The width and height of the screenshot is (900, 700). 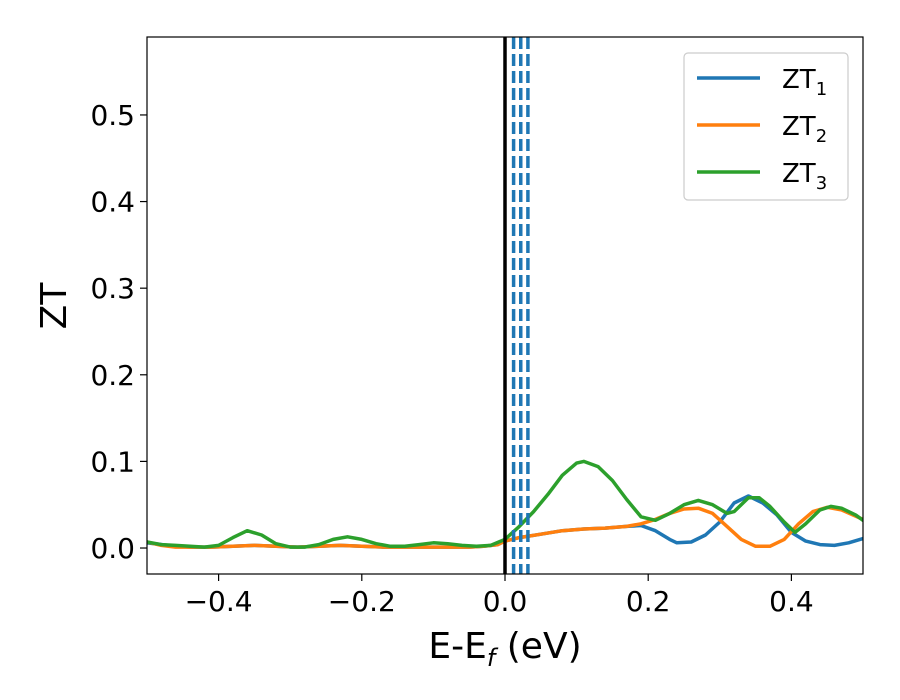 I want to click on x-tick-label: 0.4, so click(x=791, y=601).